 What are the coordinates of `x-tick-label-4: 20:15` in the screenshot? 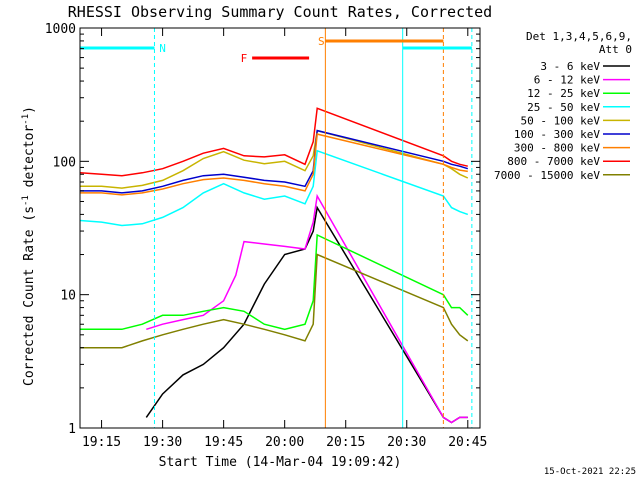 It's located at (345, 442).